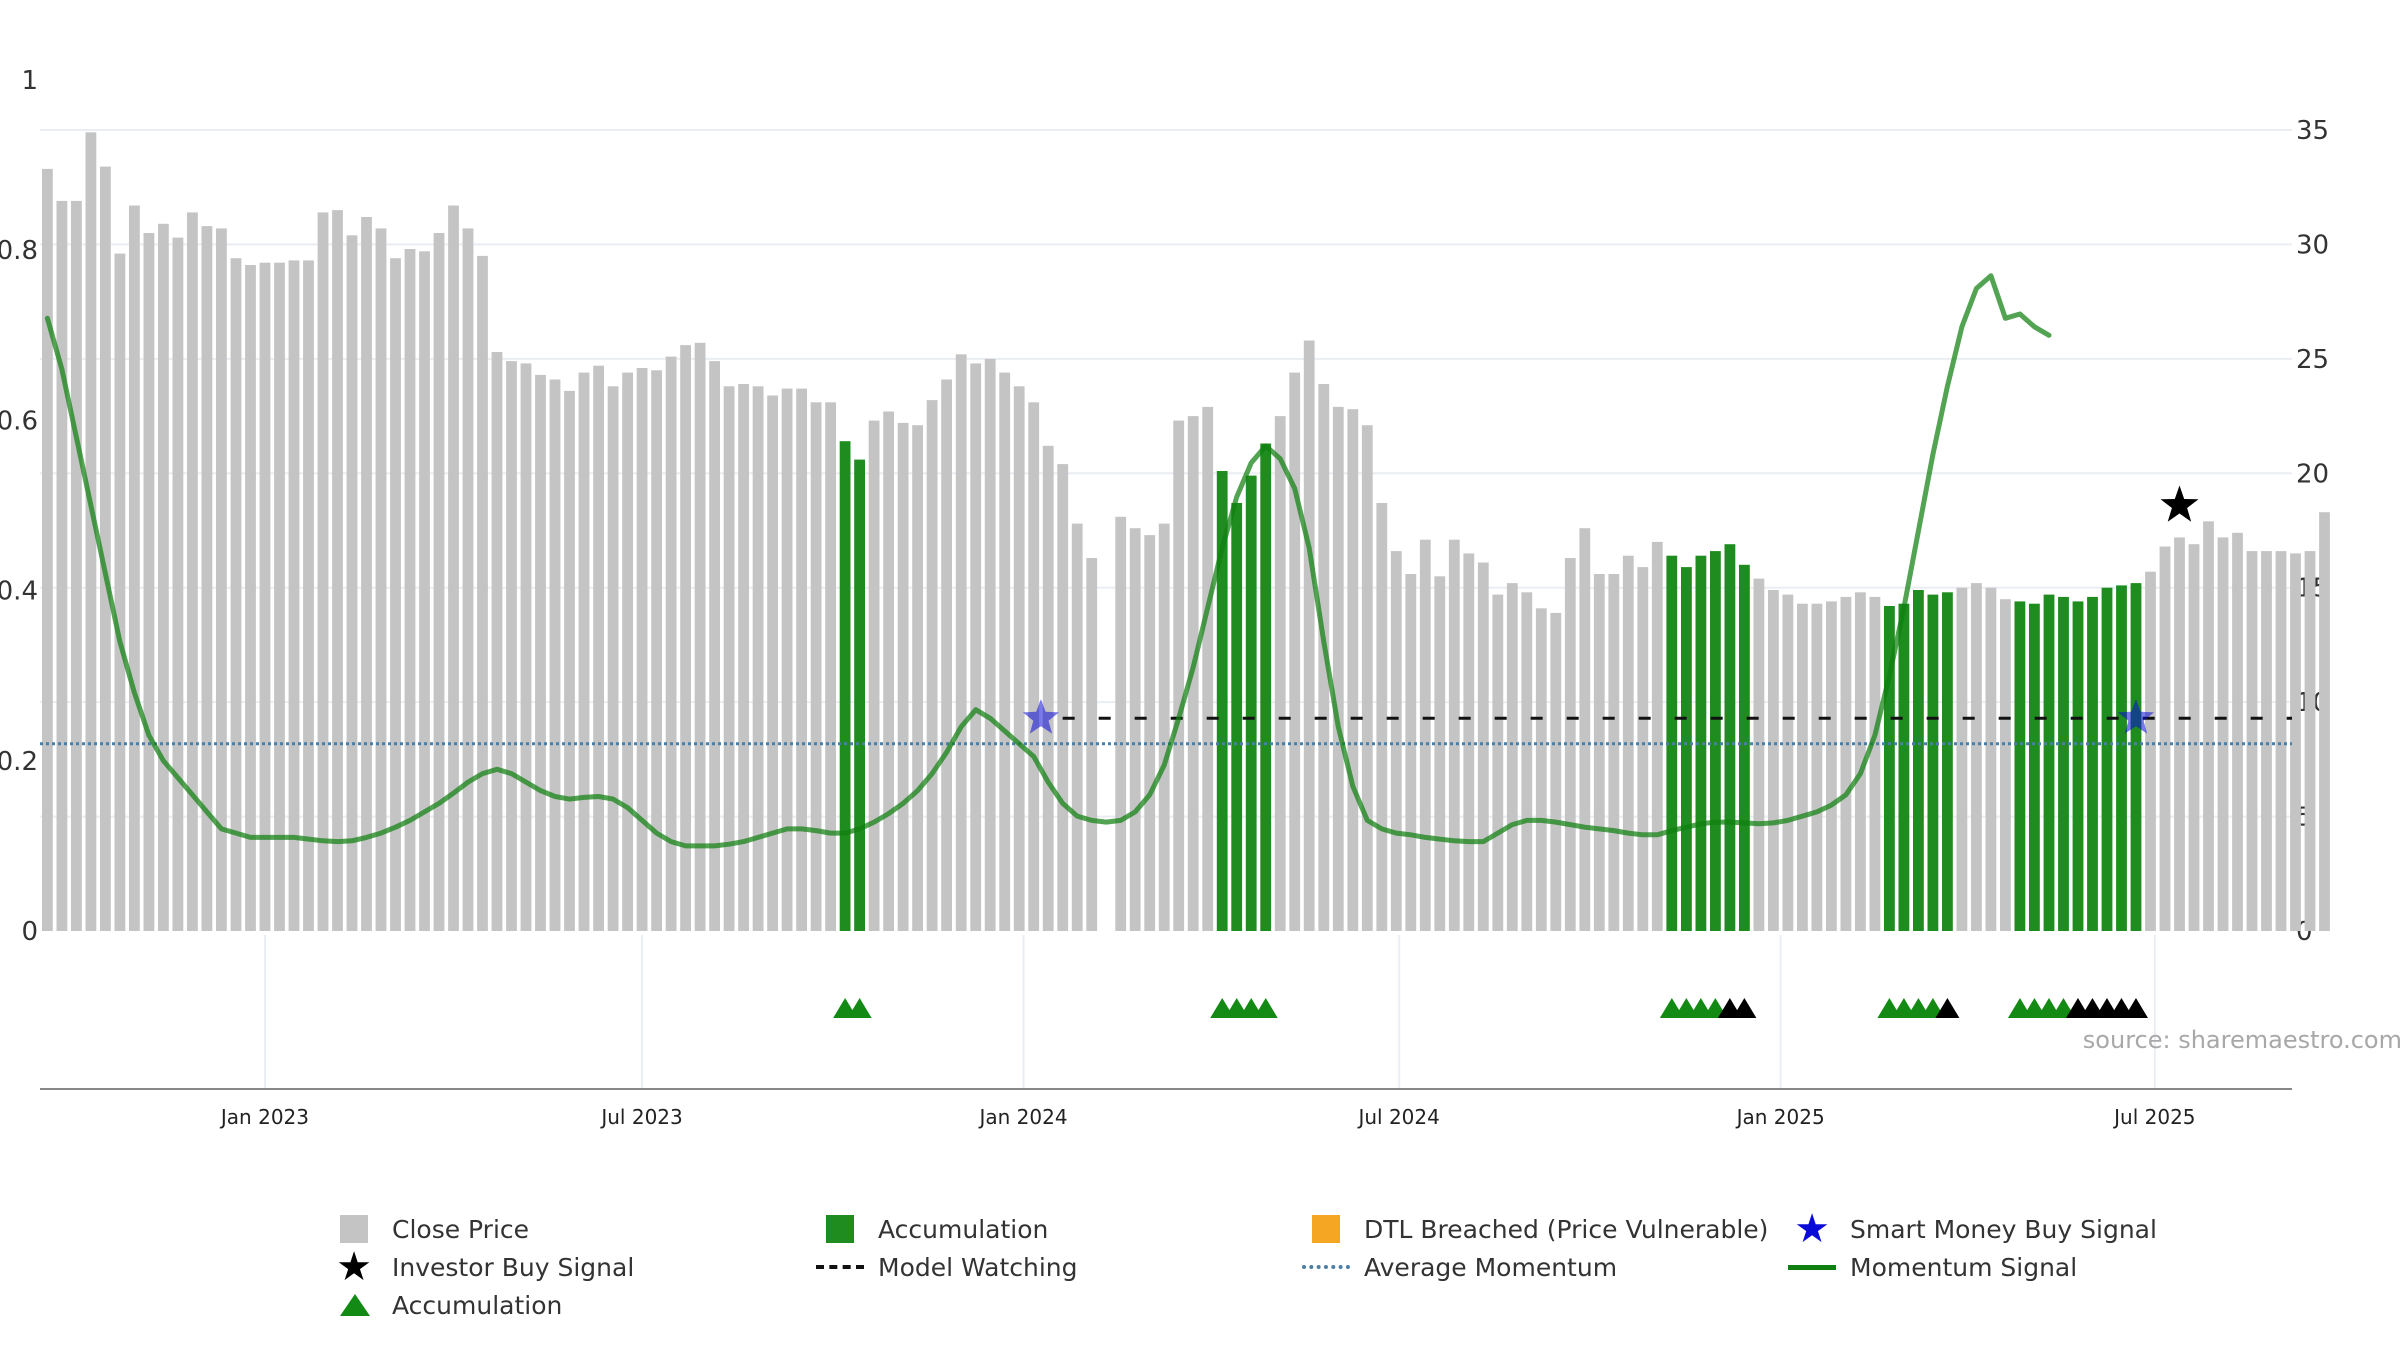 The image size is (2400, 1350). What do you see at coordinates (264, 1117) in the screenshot?
I see `x-tick-label: Jan 2023` at bounding box center [264, 1117].